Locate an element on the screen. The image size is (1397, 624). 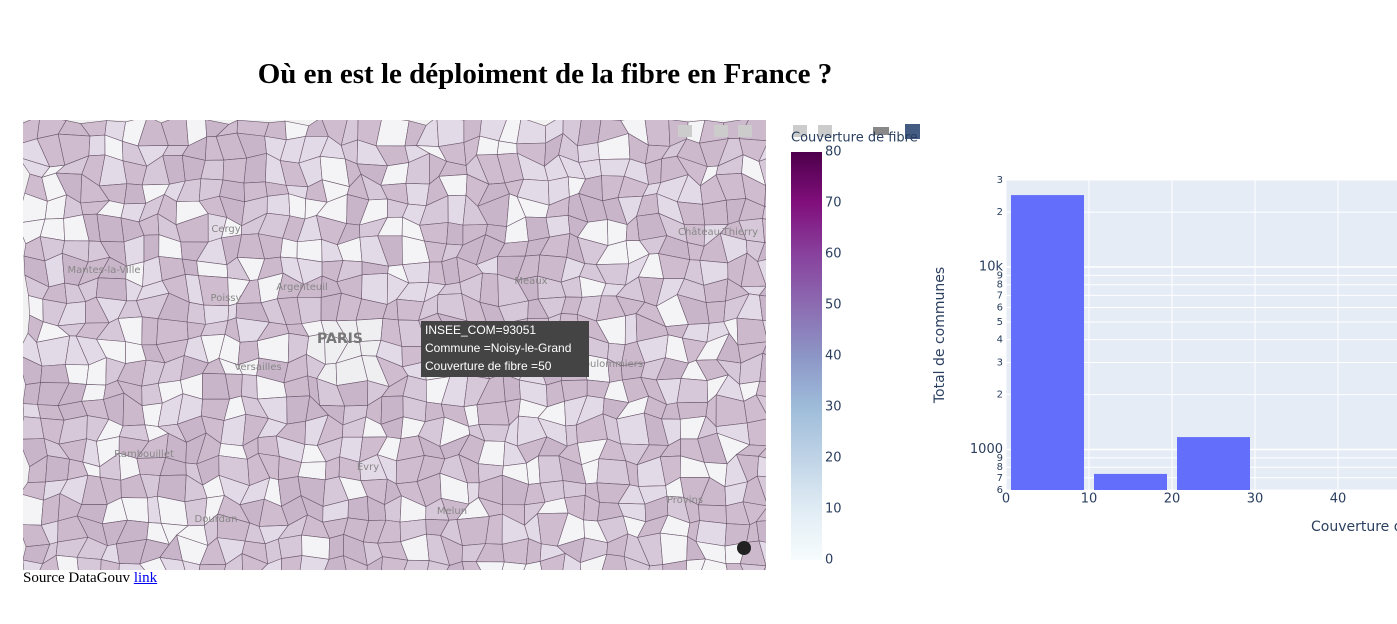
place-label: Poissy is located at coordinates (226, 298).